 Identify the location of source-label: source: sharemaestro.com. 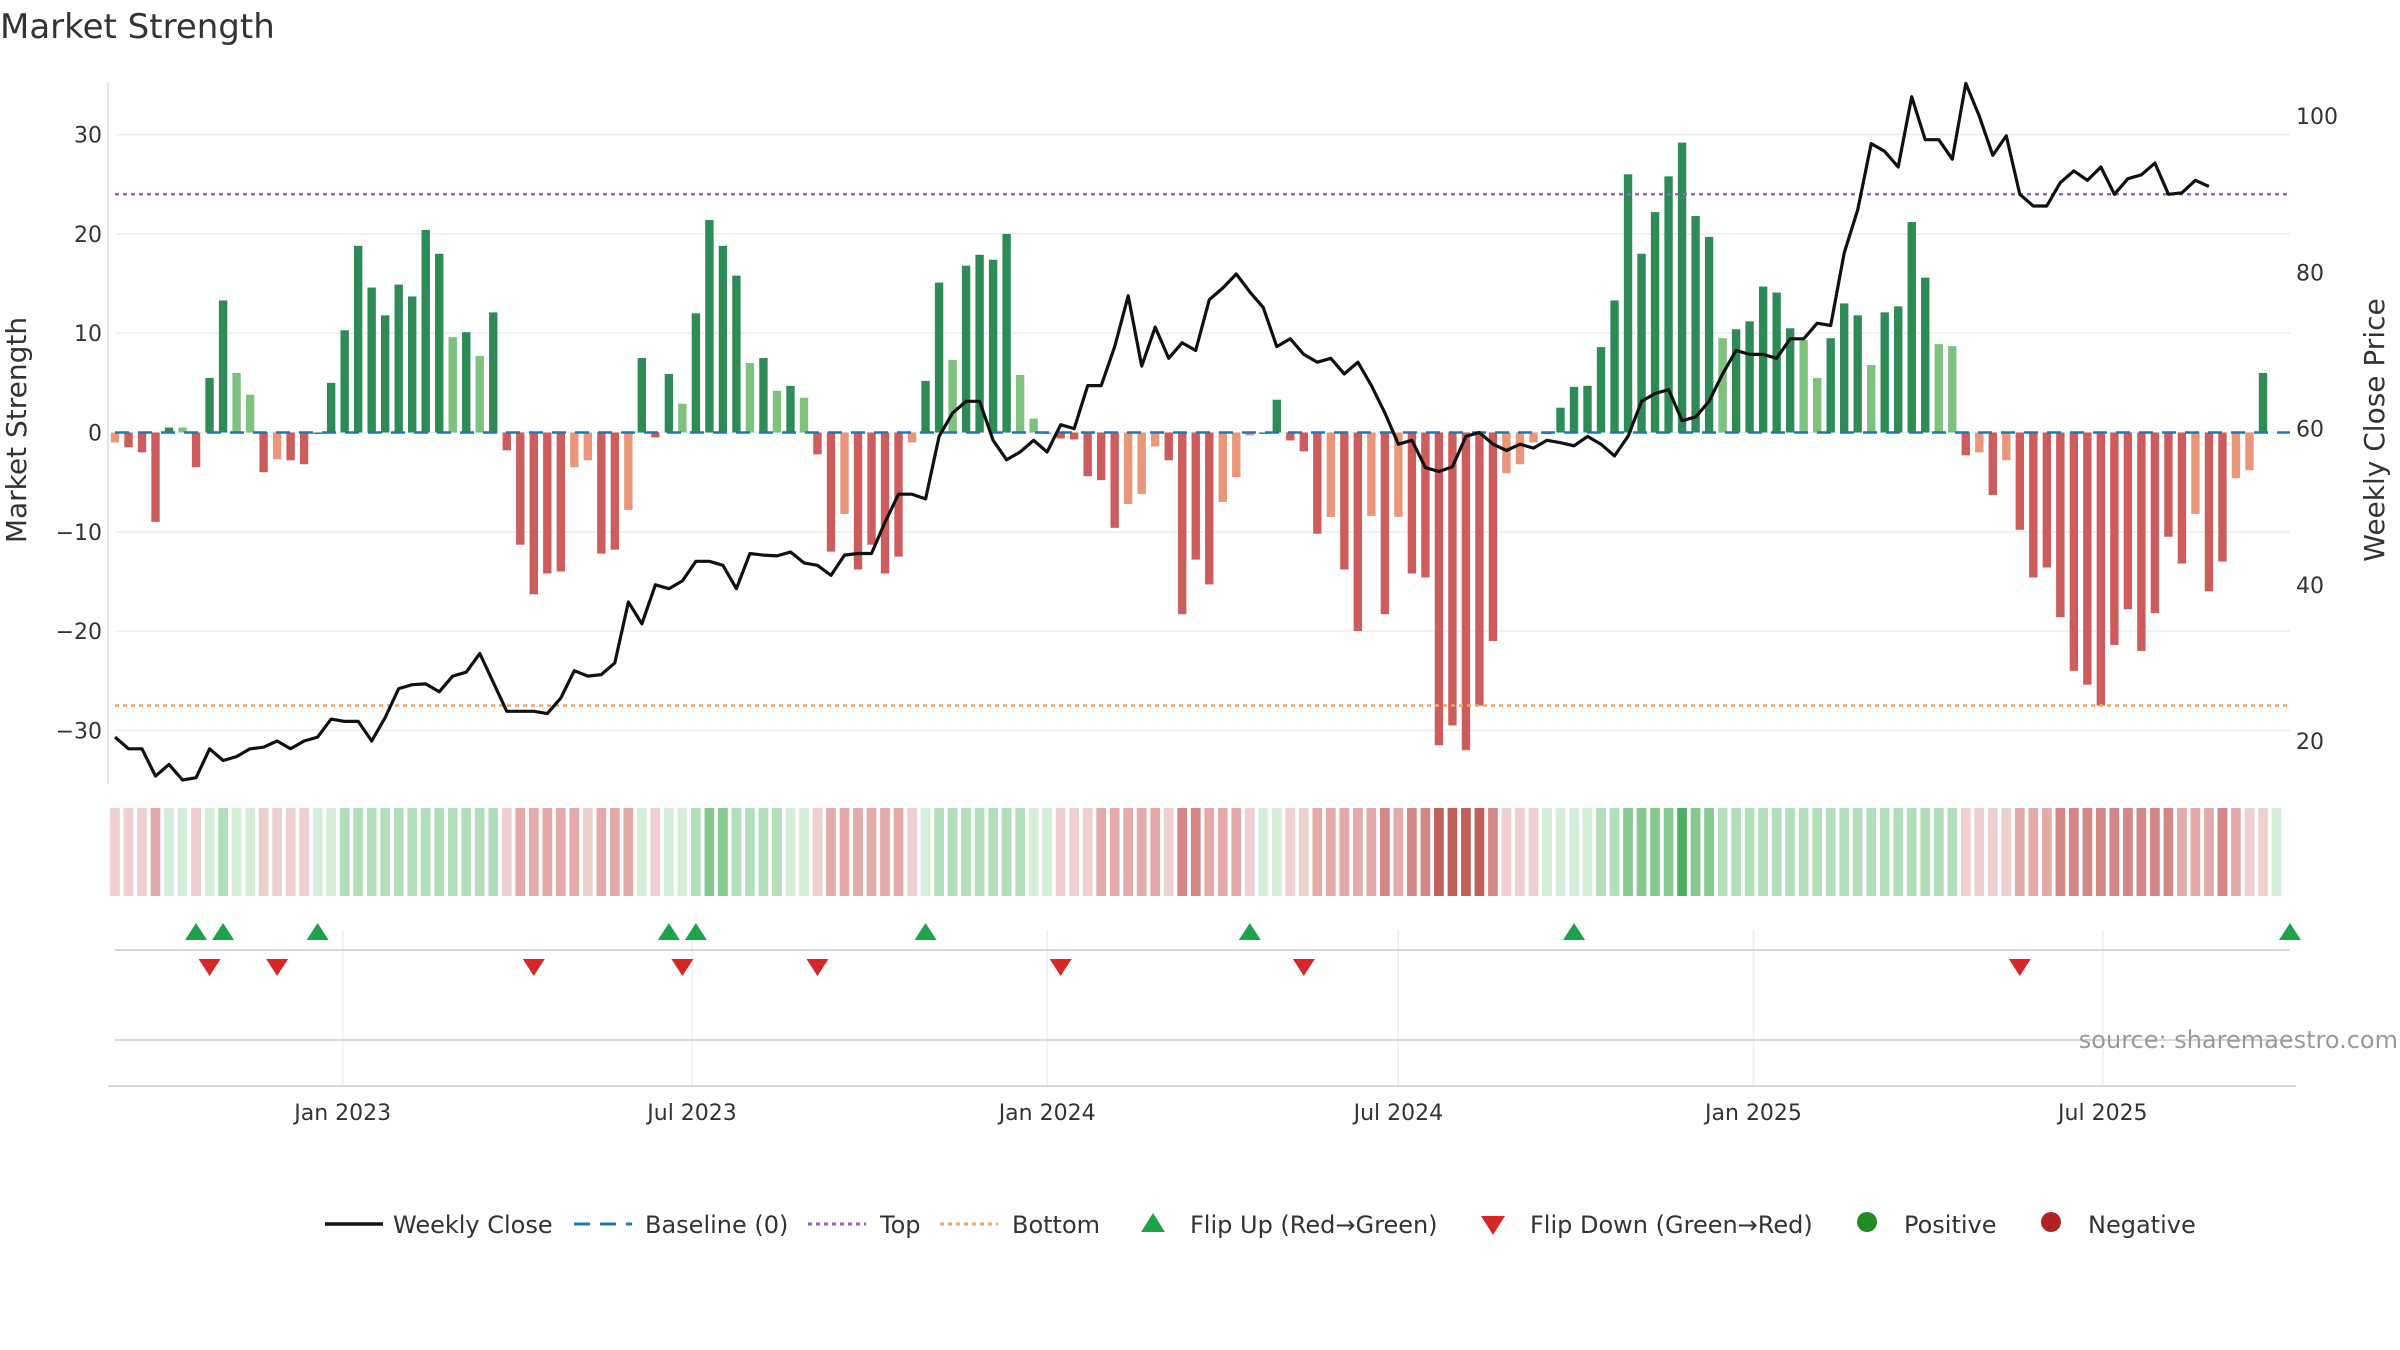
(2238, 1040).